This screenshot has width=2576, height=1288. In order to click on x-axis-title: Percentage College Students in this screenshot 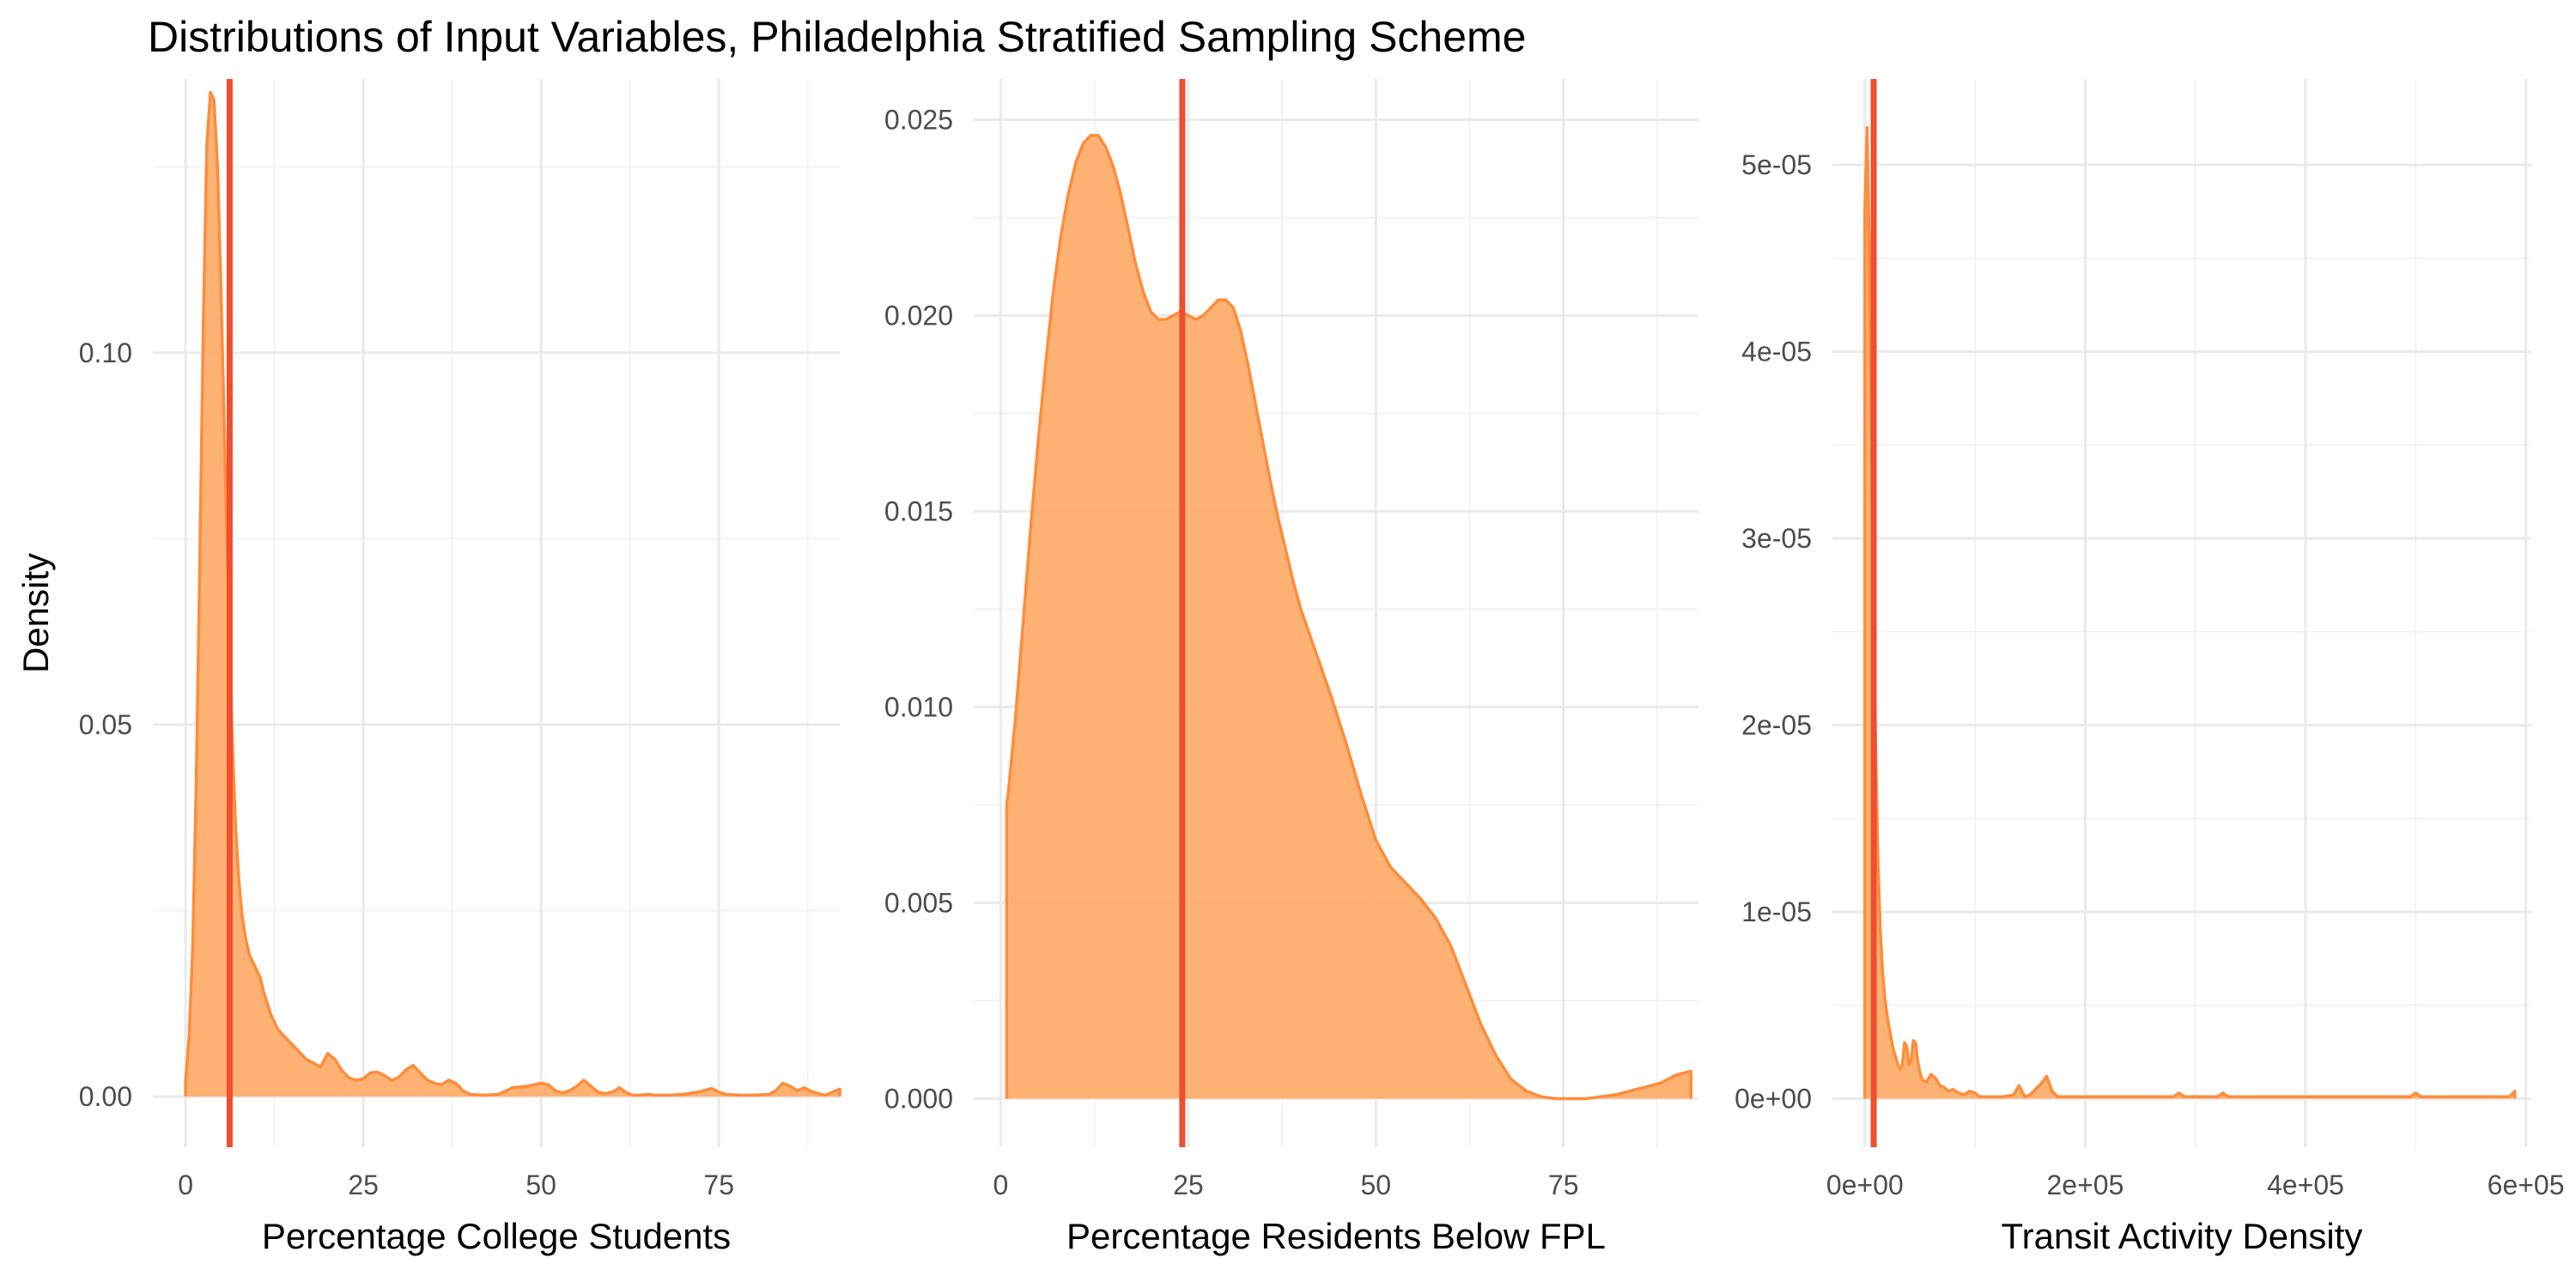, I will do `click(497, 1236)`.